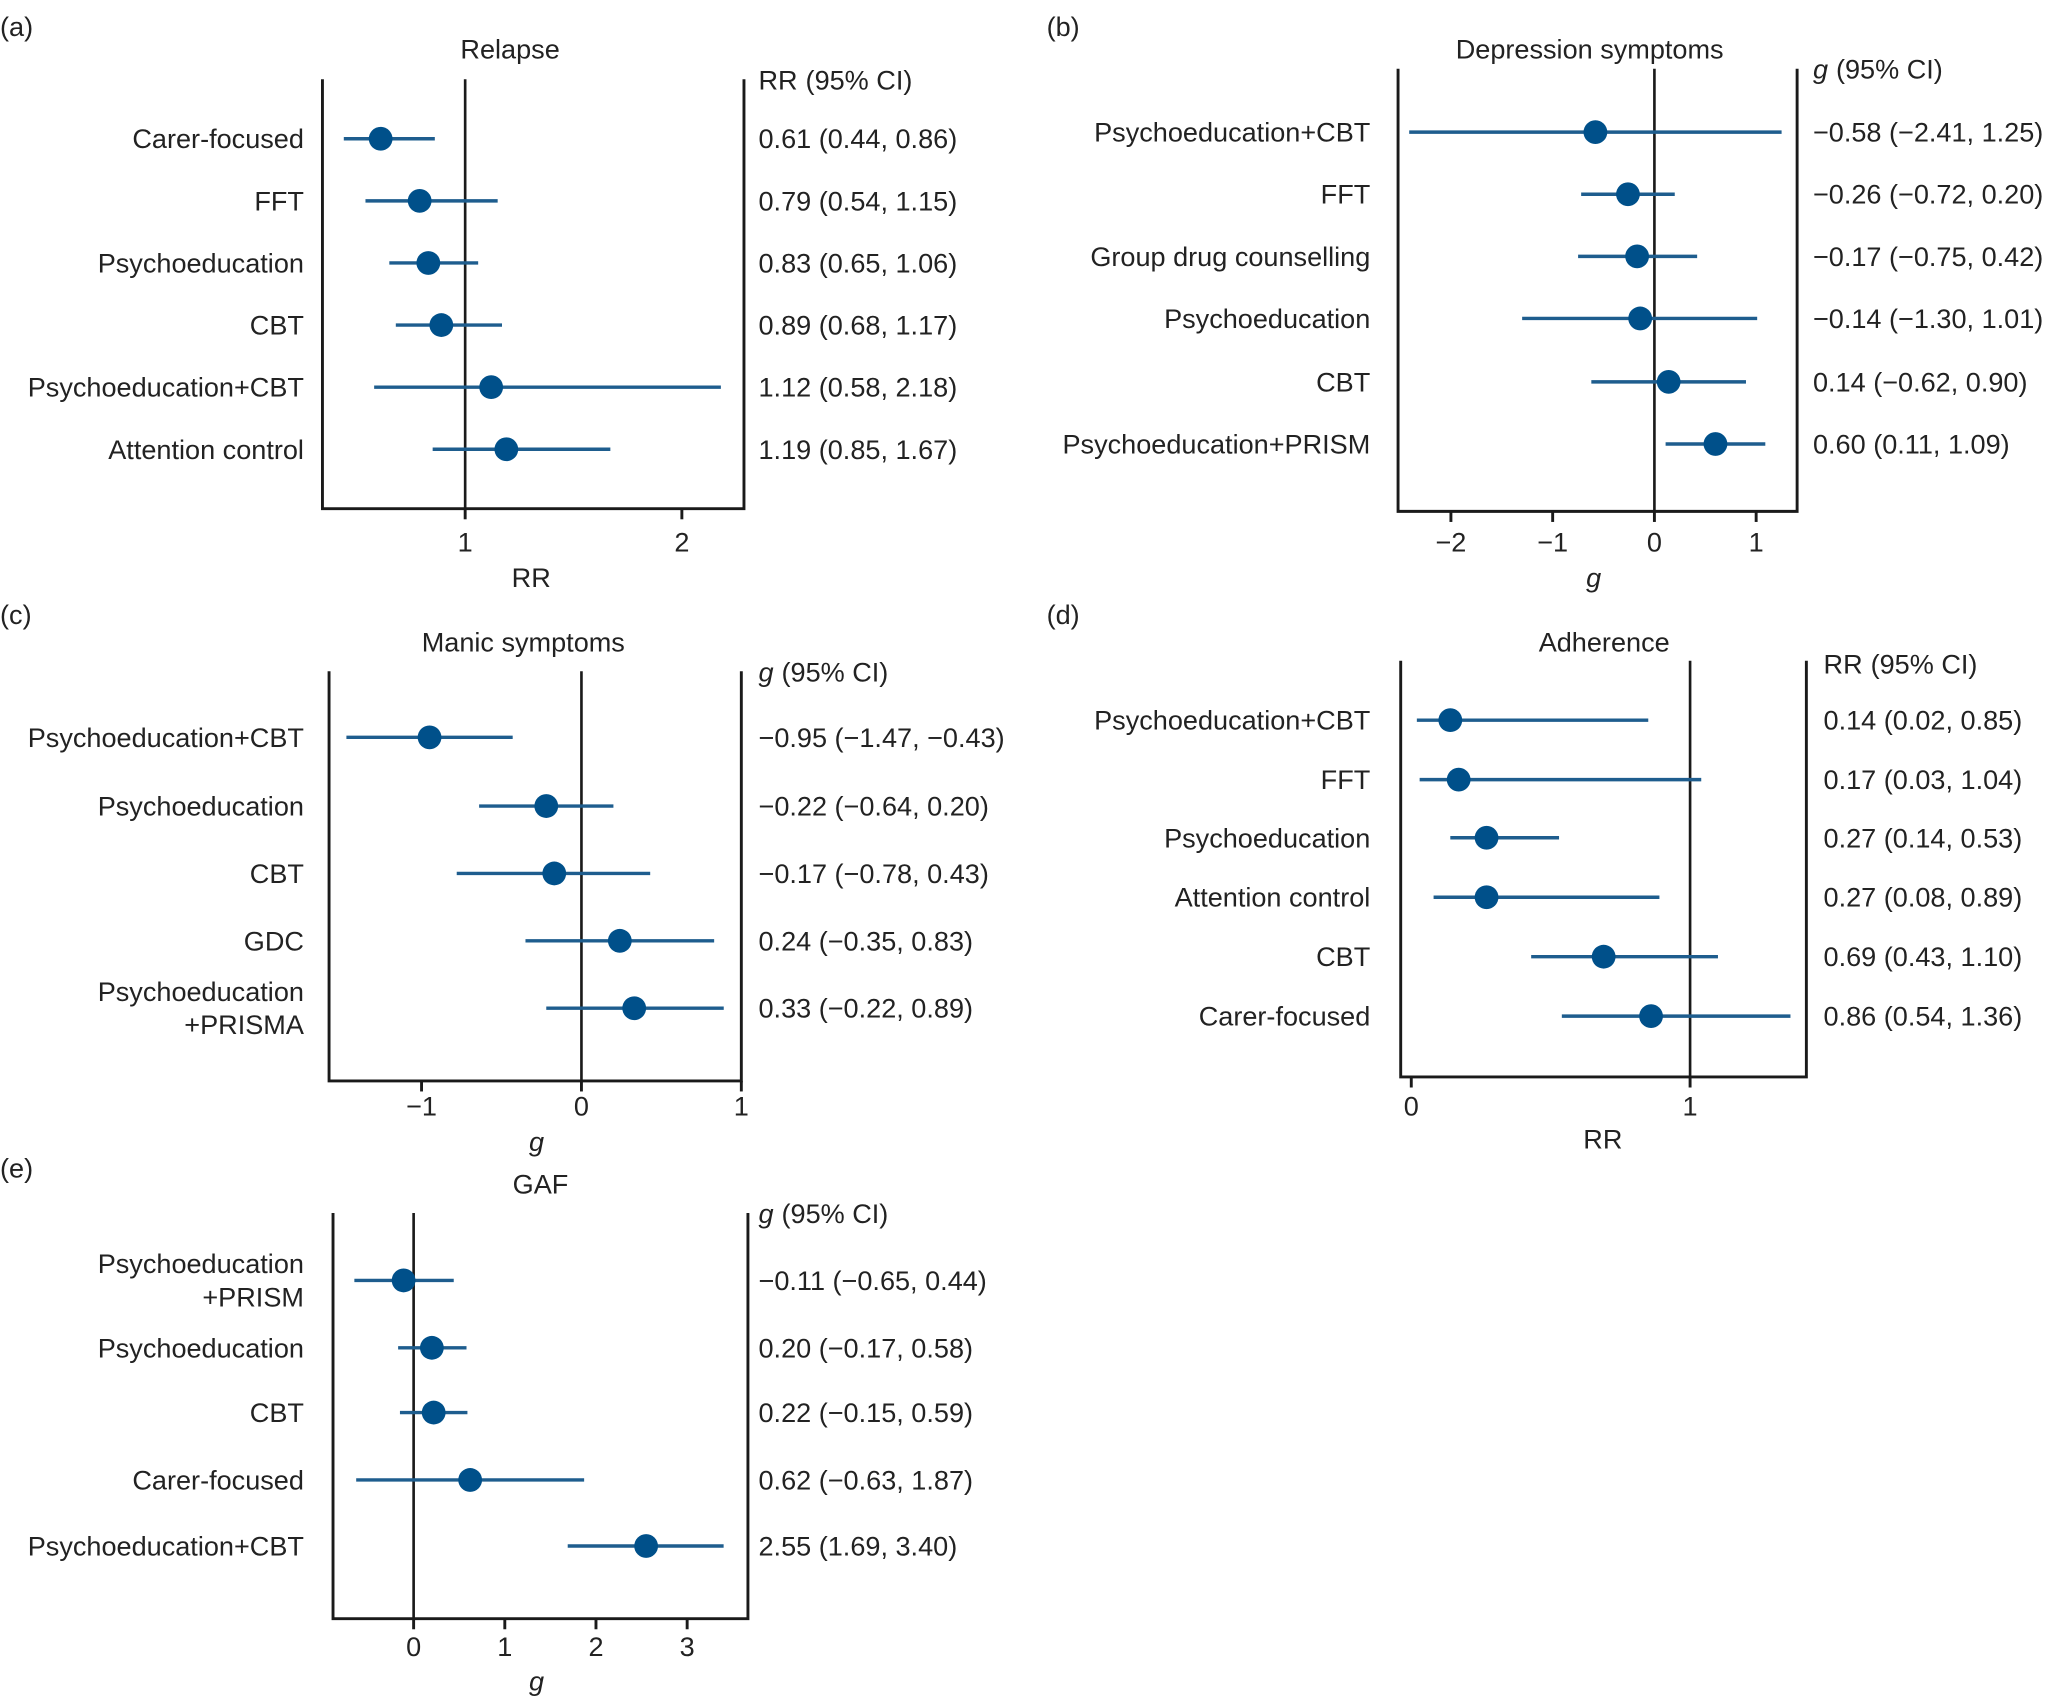 This screenshot has height=1696, width=2072. I want to click on row-label-line: +PRISMA, so click(244, 1024).